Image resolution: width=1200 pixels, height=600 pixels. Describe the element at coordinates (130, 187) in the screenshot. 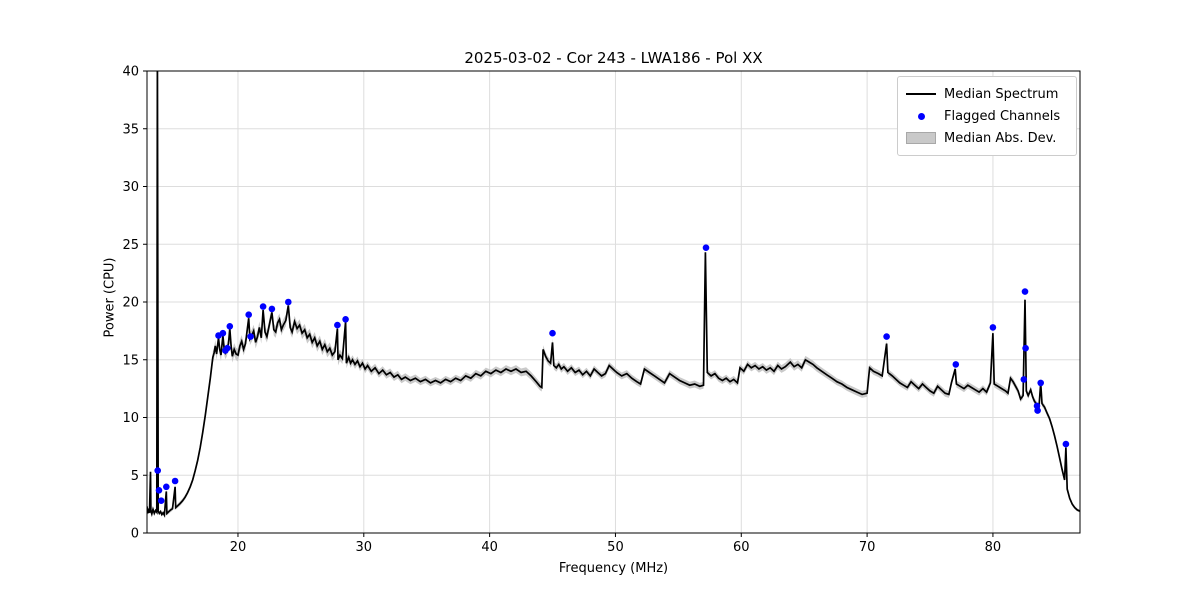

I see `y-tick-label: 30` at that location.